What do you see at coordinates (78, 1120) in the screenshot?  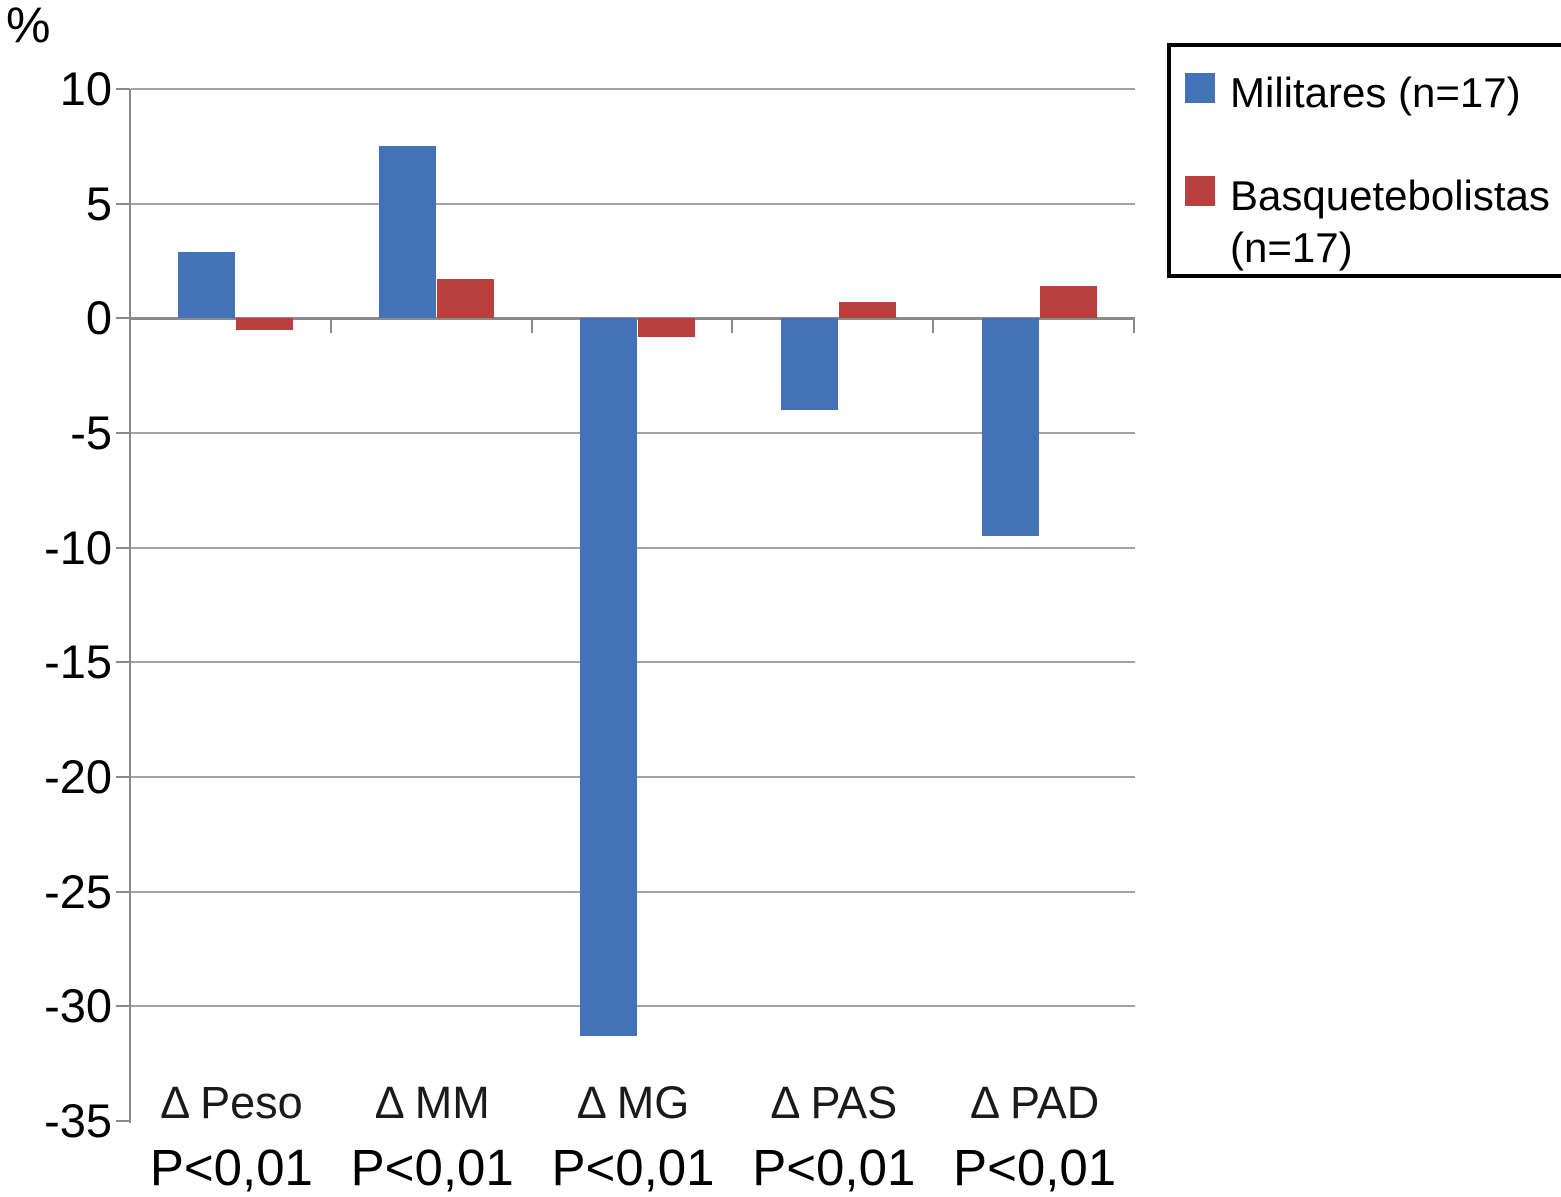 I see `y-tick-label: -35` at bounding box center [78, 1120].